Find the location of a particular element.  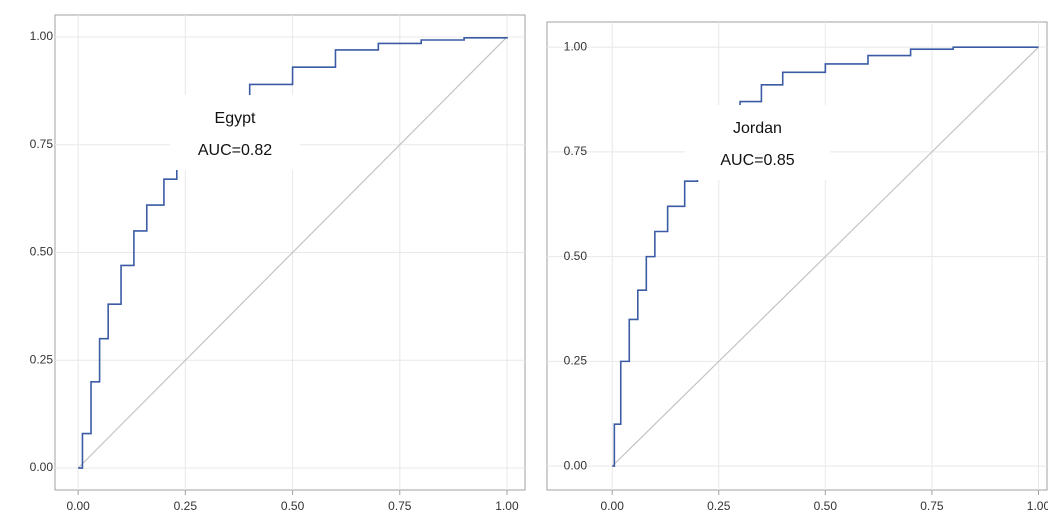

annotation-text: Jordan is located at coordinates (757, 128).